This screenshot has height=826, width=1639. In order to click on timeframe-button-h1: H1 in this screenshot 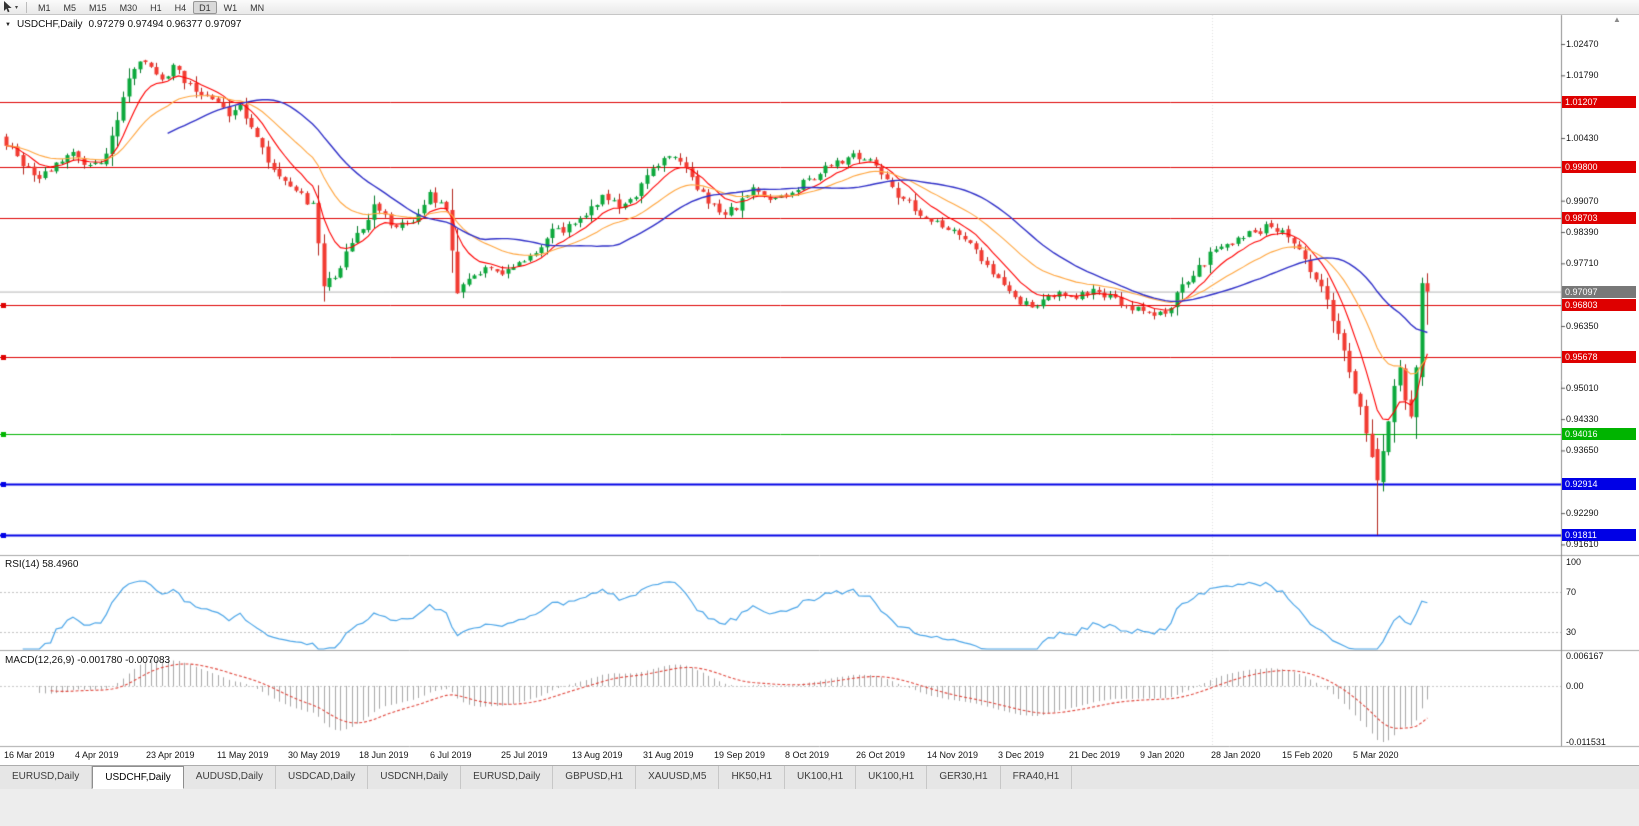, I will do `click(156, 7)`.